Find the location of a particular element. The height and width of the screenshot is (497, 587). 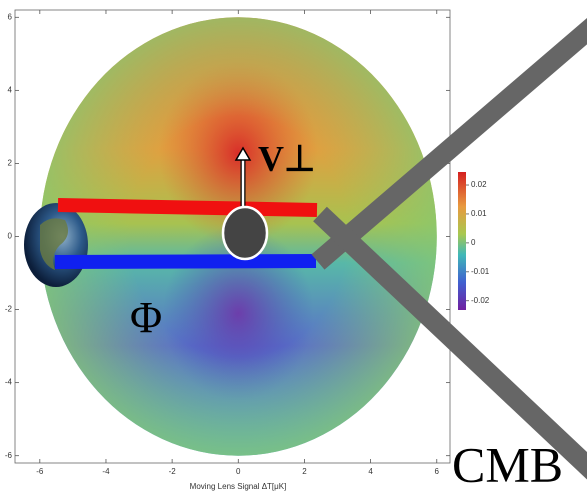

potential-label: Φ is located at coordinates (146, 317).